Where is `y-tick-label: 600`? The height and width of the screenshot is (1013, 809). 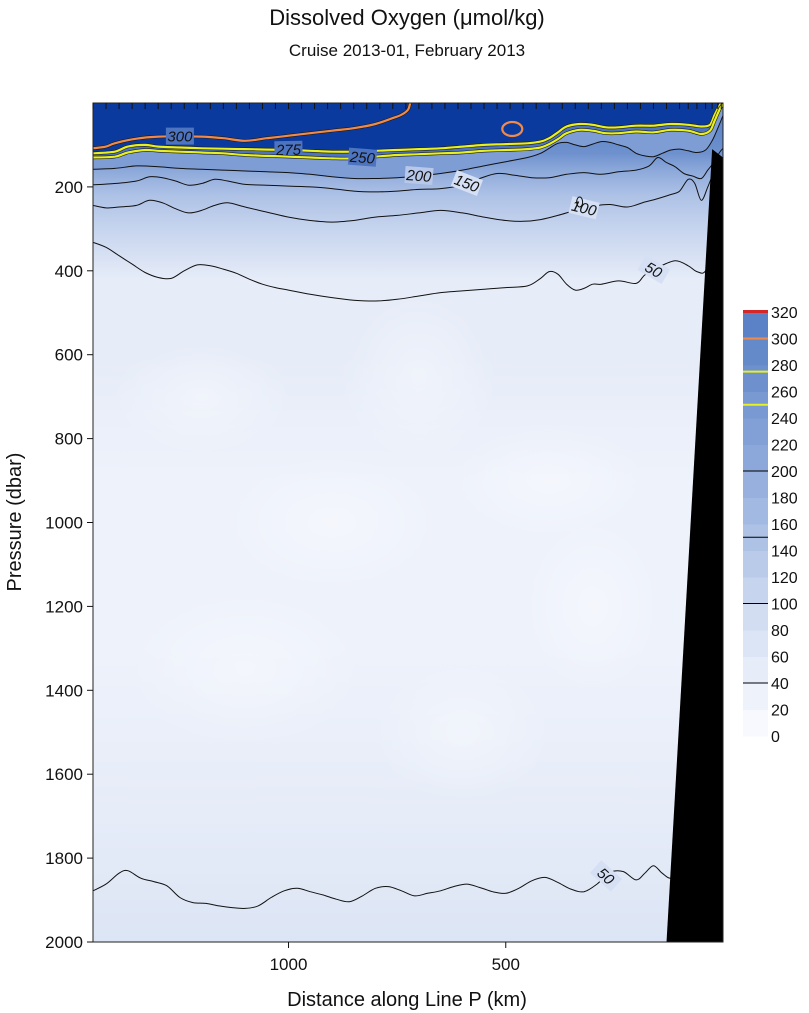 y-tick-label: 600 is located at coordinates (69, 355).